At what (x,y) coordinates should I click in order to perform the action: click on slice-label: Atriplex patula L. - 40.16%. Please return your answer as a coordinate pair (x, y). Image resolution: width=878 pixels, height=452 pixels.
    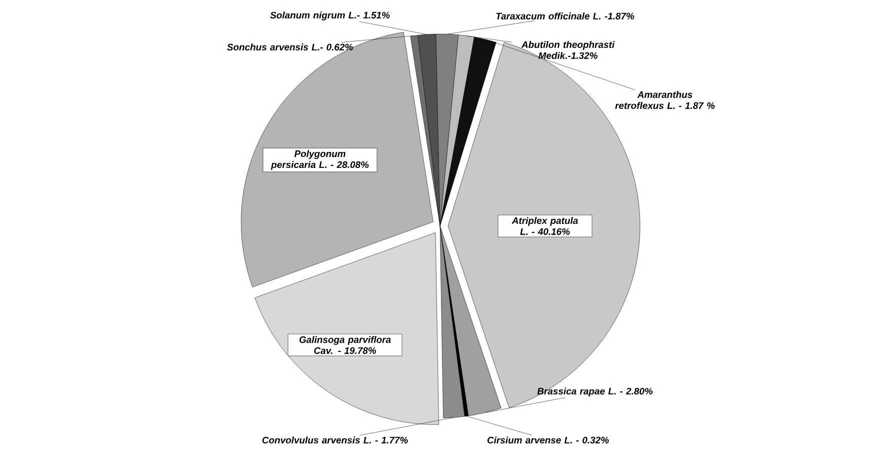
    Looking at the image, I should click on (545, 226).